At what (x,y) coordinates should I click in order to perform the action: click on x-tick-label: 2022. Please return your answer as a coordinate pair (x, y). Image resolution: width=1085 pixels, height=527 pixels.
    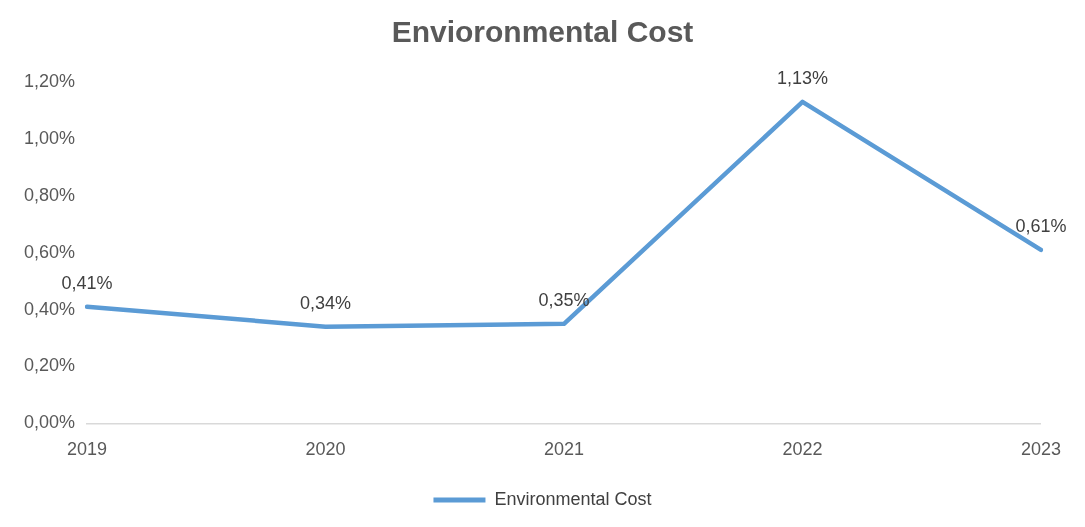
    Looking at the image, I should click on (802, 449).